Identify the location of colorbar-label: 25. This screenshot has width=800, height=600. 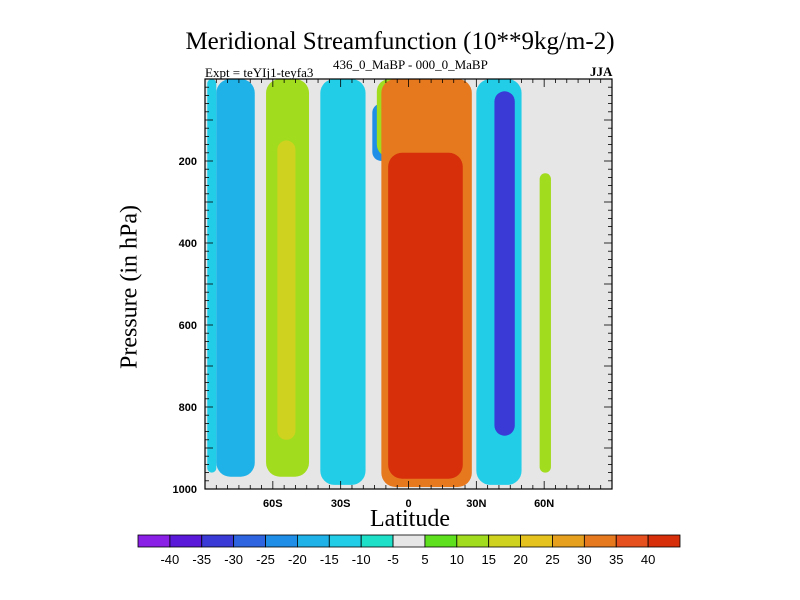
(552, 559).